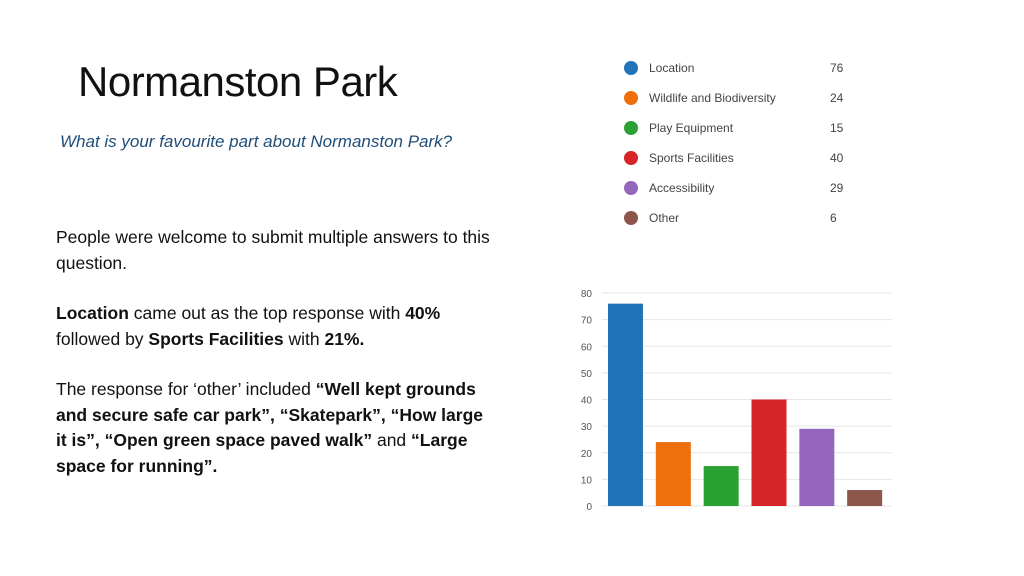 The height and width of the screenshot is (576, 1024). Describe the element at coordinates (589, 507) in the screenshot. I see `y-tick-label: 0` at that location.